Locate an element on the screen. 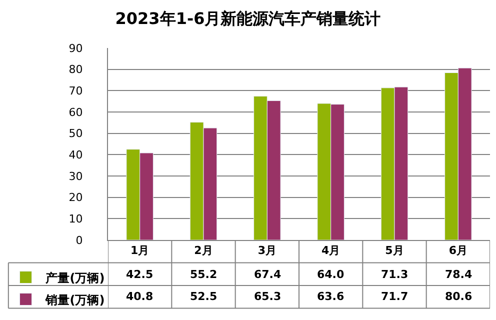  y-tick-label: 40 is located at coordinates (75, 155).